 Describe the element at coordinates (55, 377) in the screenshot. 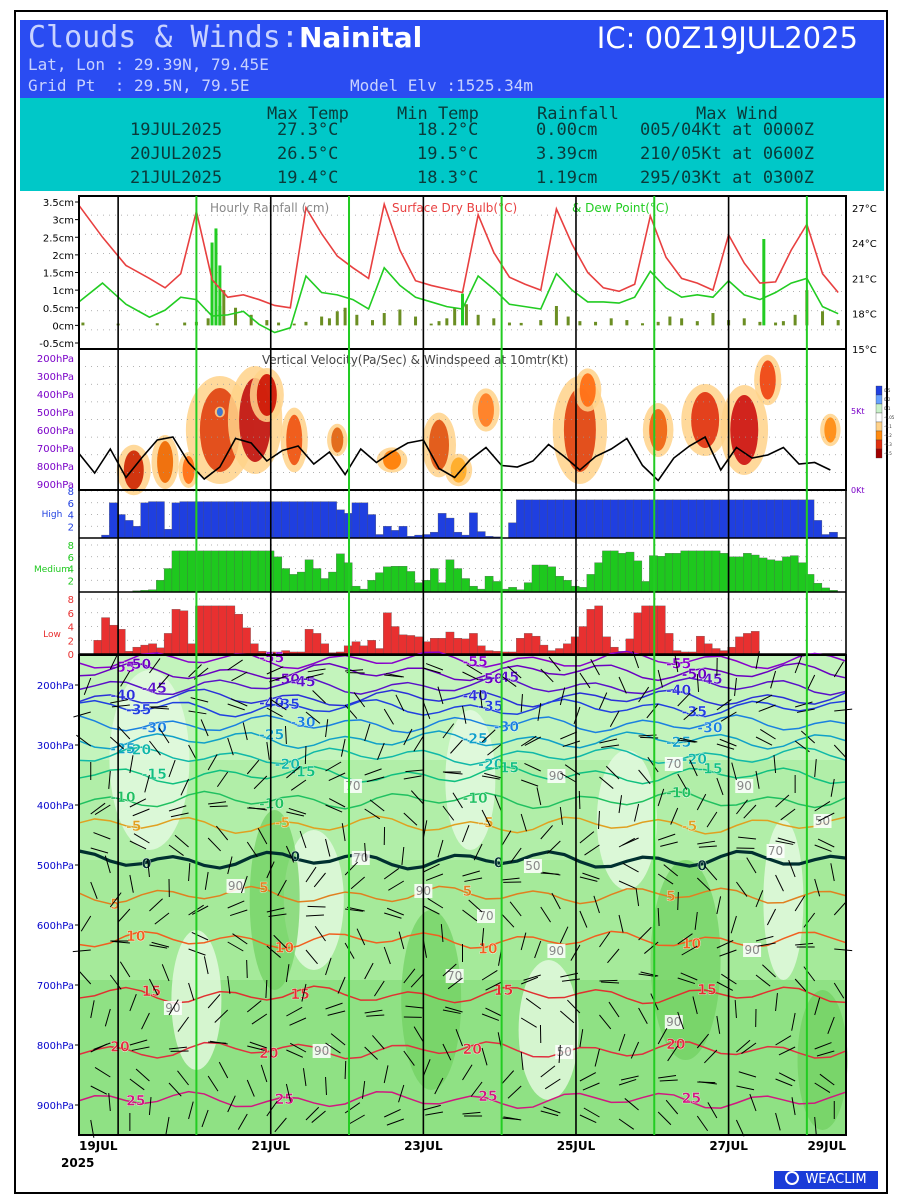

I see `vv-axis-tick: 300hPa` at that location.